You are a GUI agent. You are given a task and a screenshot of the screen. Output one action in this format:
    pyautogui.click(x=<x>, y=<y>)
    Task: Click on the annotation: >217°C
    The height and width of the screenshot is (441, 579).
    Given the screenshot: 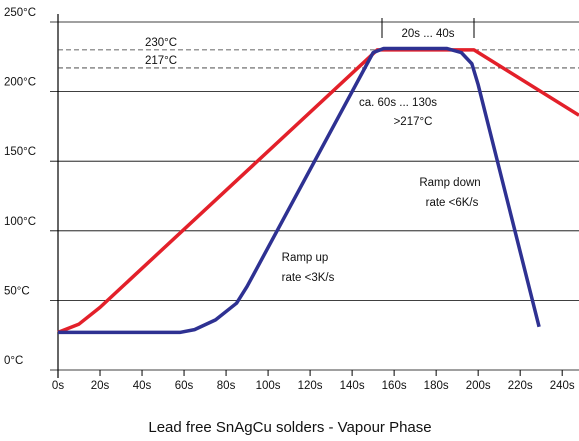 What is the action you would take?
    pyautogui.click(x=413, y=122)
    